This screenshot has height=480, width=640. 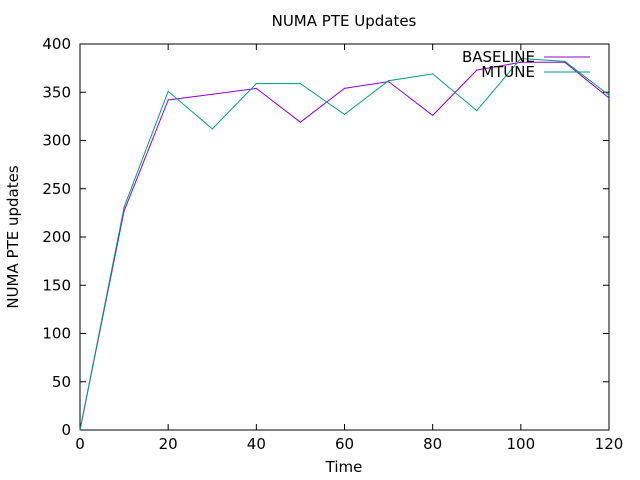 I want to click on y-axis-label: NUMA PTE updates, so click(x=13, y=236).